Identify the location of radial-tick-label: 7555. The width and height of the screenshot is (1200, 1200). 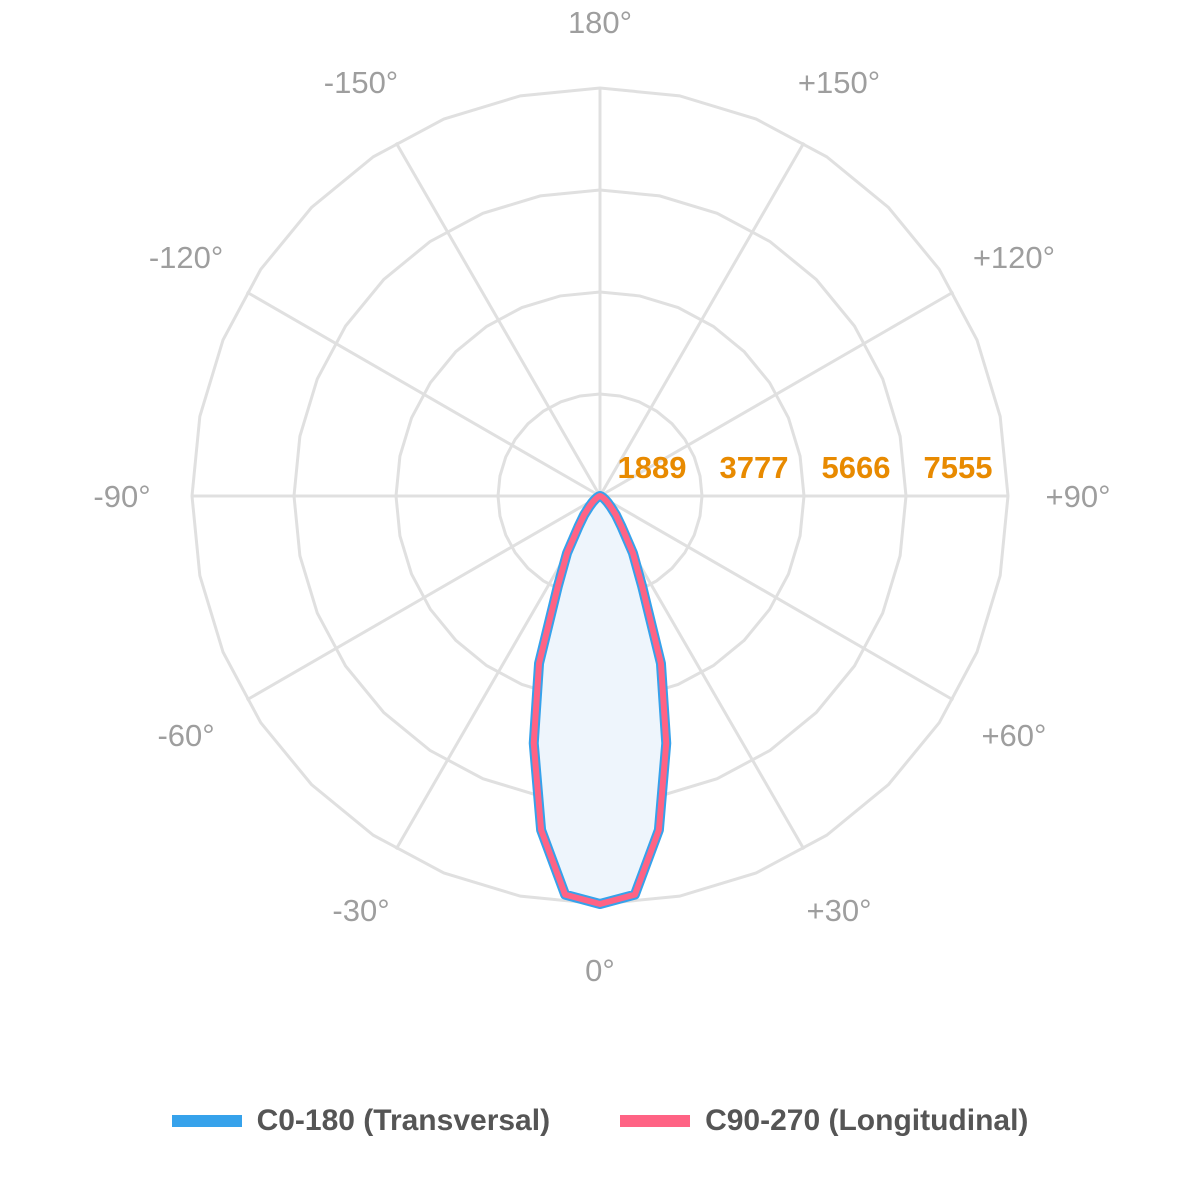
(958, 467).